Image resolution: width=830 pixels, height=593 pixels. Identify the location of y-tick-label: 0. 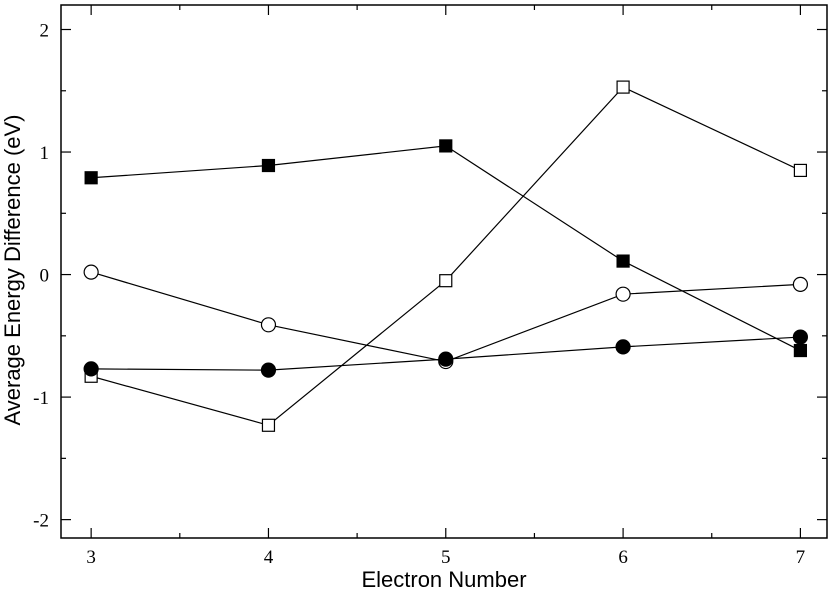
(45, 276).